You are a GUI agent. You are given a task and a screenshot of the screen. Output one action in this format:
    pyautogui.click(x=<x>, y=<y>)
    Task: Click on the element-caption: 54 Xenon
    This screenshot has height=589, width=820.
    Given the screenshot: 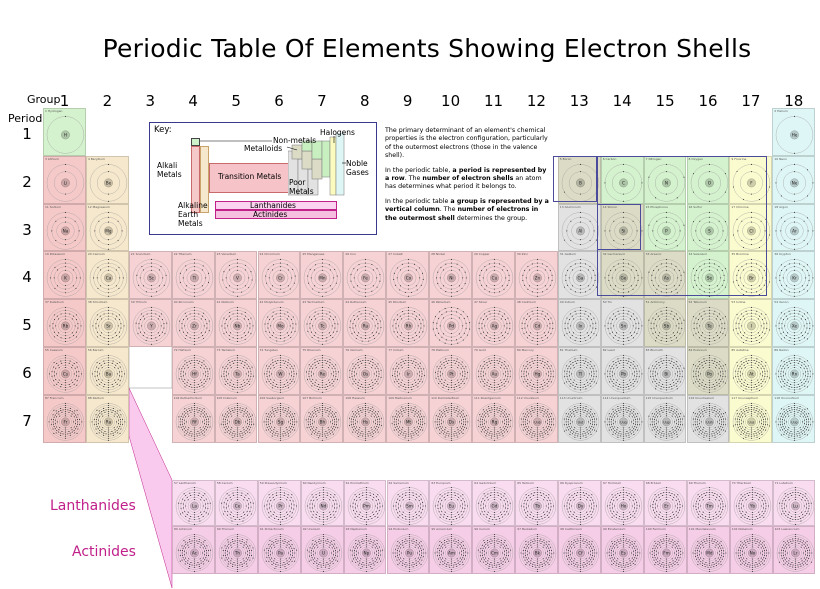 What is the action you would take?
    pyautogui.click(x=781, y=302)
    